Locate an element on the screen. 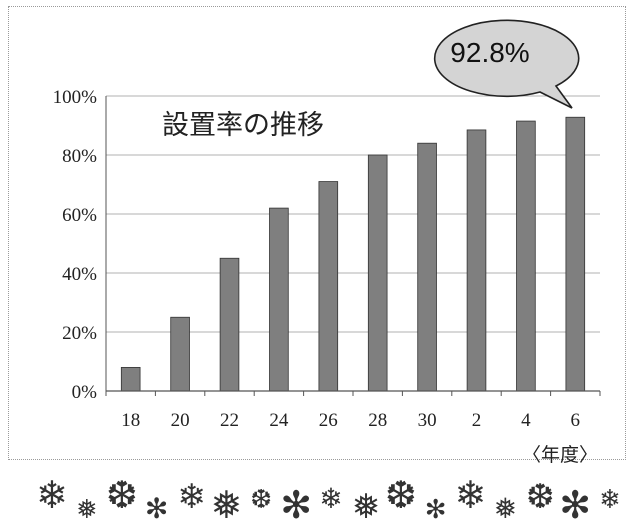 This screenshot has width=638, height=530. x-tick-label: 18 is located at coordinates (130, 420).